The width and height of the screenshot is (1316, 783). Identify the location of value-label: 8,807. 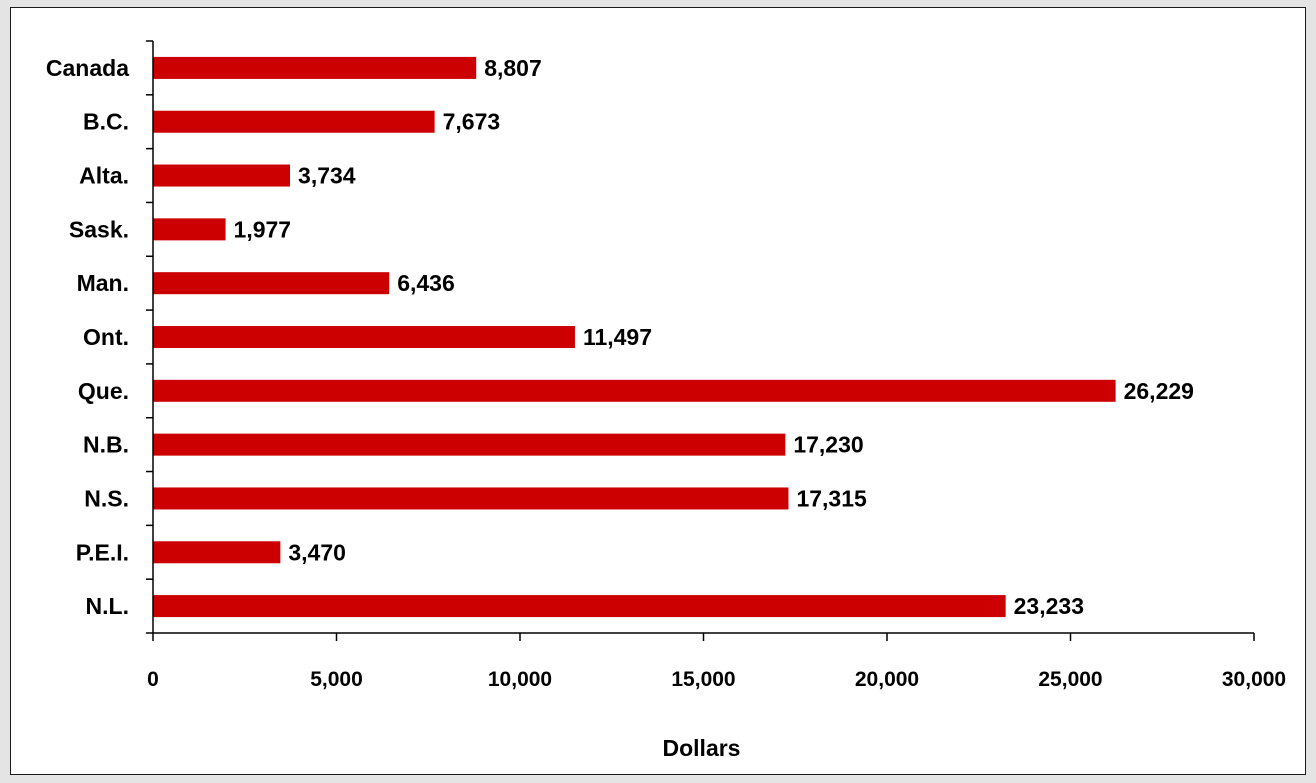
(513, 68).